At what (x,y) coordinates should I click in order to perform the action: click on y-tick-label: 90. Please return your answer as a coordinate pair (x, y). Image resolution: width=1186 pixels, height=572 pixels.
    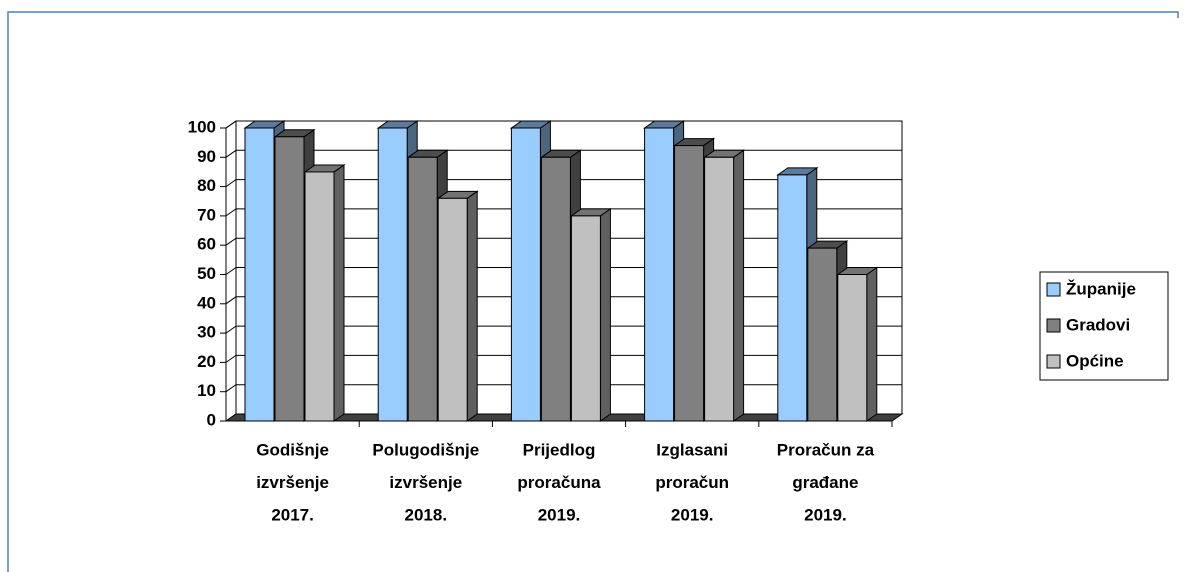
    Looking at the image, I should click on (206, 156).